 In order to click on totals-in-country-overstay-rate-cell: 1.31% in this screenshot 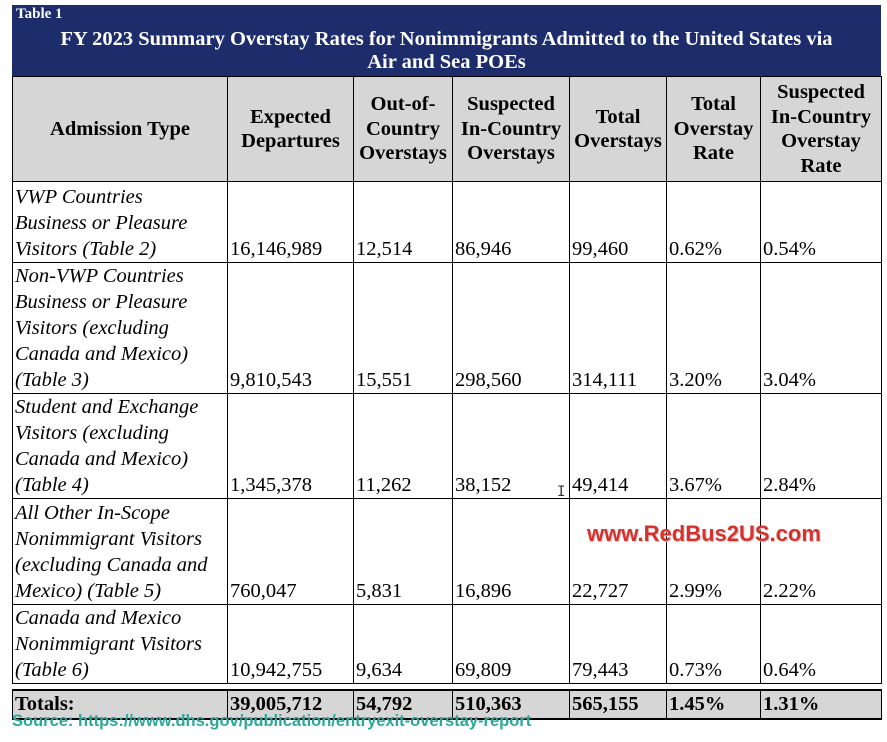, I will do `click(821, 704)`.